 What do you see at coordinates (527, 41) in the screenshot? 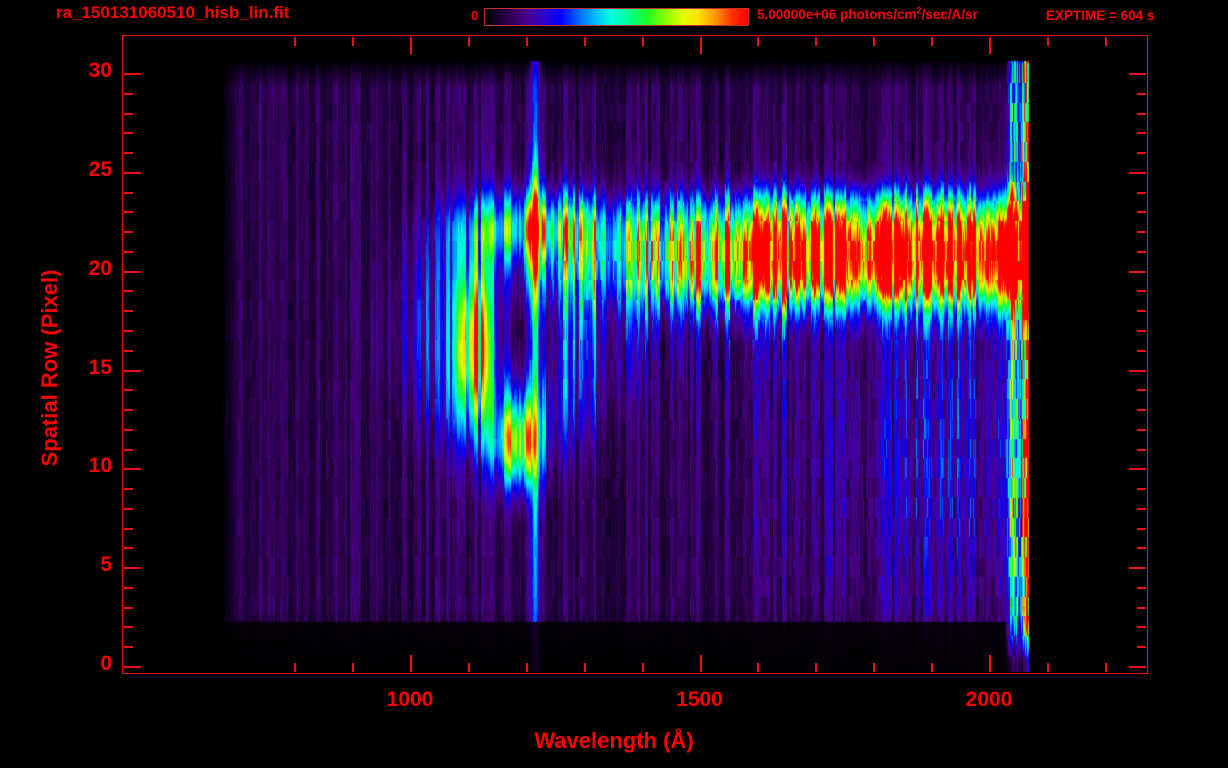
I see `x-tick-1200-top` at bounding box center [527, 41].